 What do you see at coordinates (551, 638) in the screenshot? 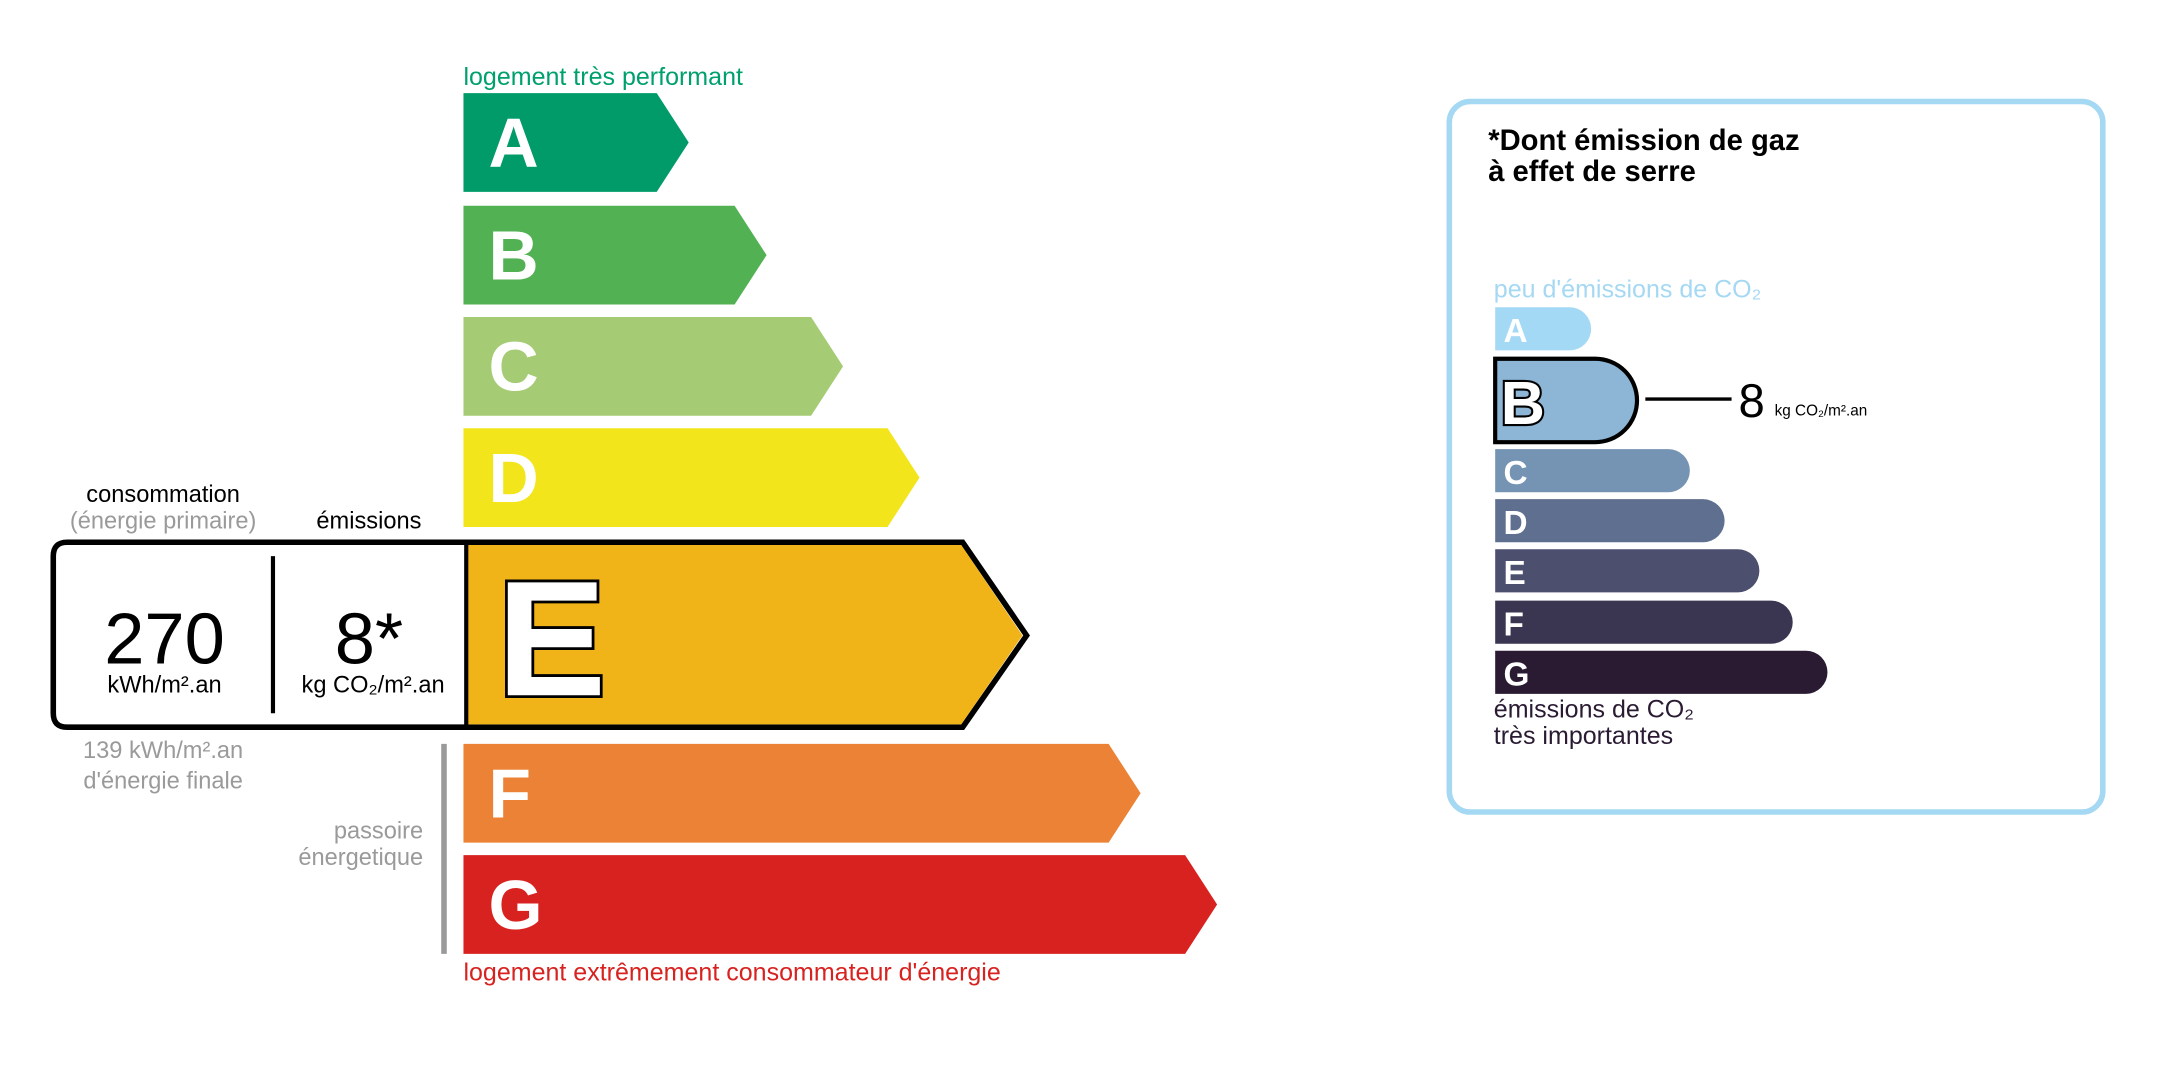
I see `energy-current-letter: E` at bounding box center [551, 638].